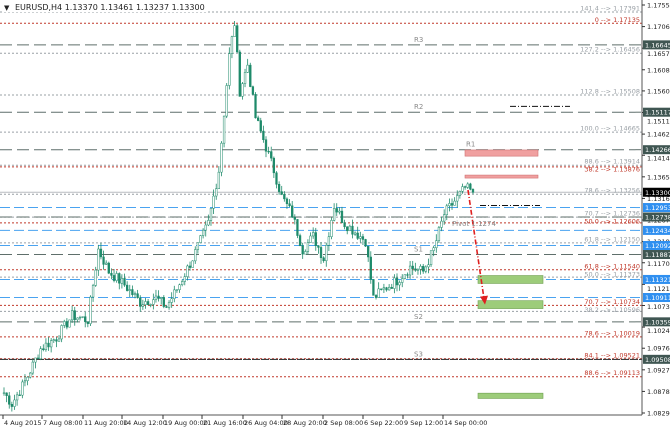 This screenshot has height=429, width=670. What do you see at coordinates (63, 423) in the screenshot?
I see `time-tick-label: 7 Aug 08:00` at bounding box center [63, 423].